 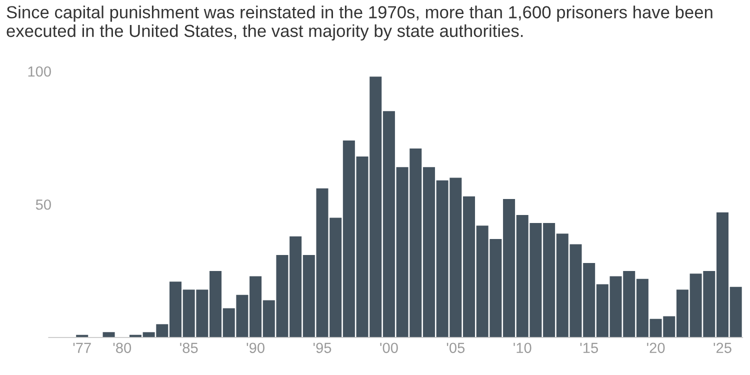 I want to click on bar, so click(x=108, y=335).